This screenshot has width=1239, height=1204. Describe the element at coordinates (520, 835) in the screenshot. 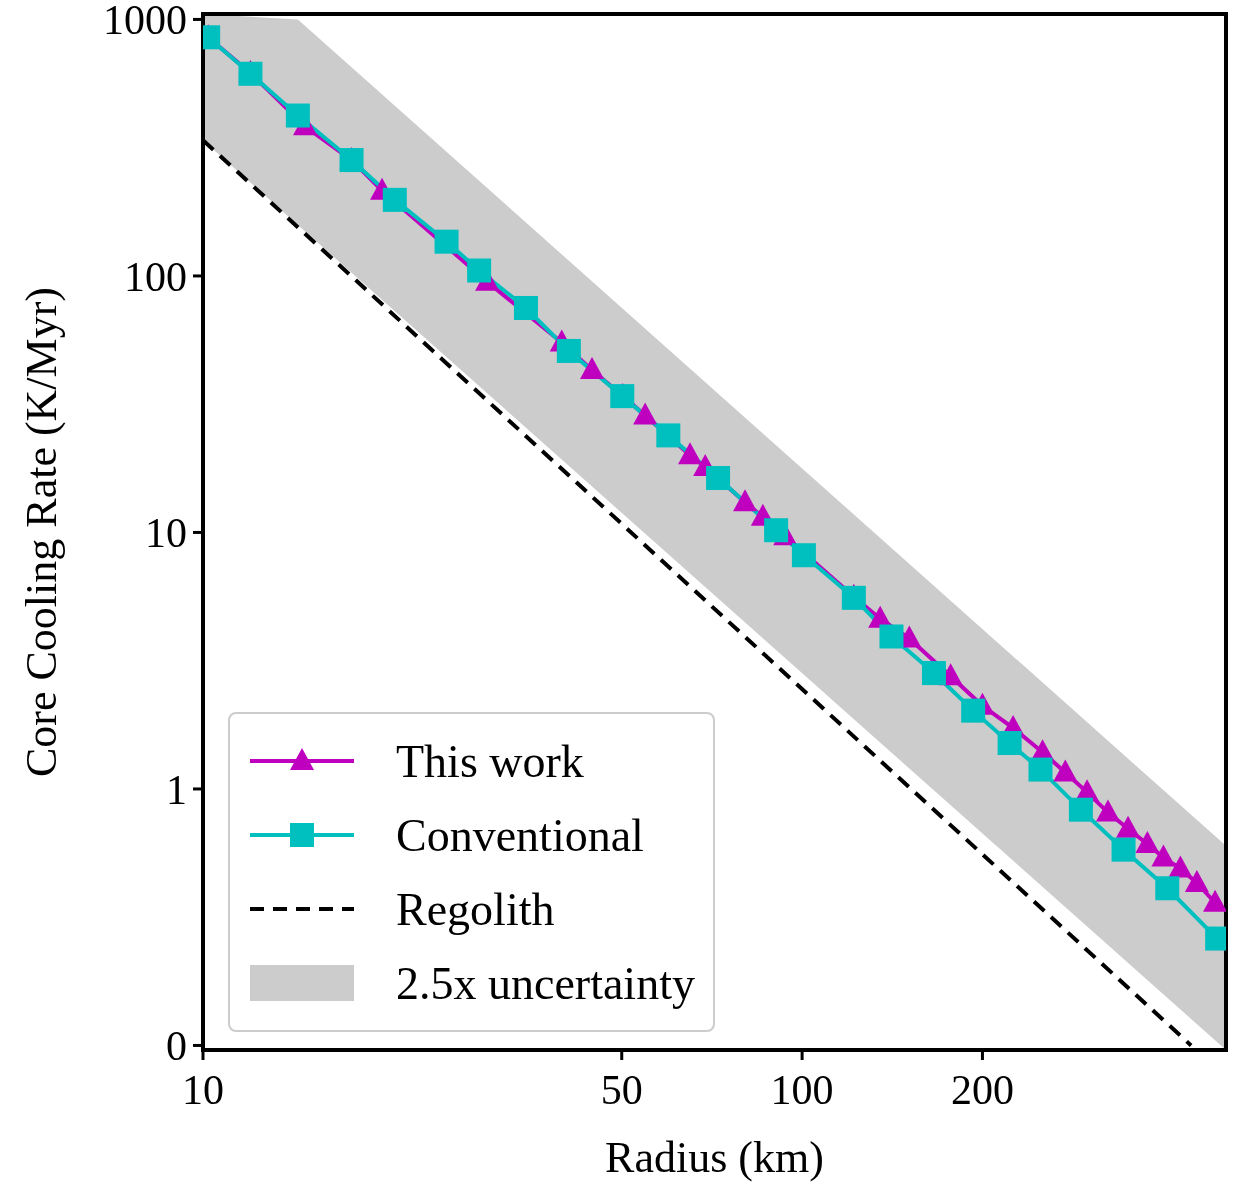

I see `legend-label: Conventional` at that location.